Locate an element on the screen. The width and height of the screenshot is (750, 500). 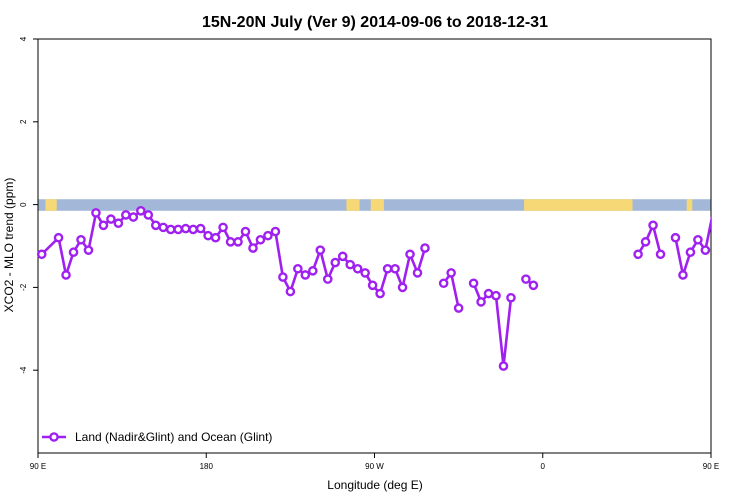
y-axis-label: XCO2 - MLO trend (ppm) is located at coordinates (9, 245).